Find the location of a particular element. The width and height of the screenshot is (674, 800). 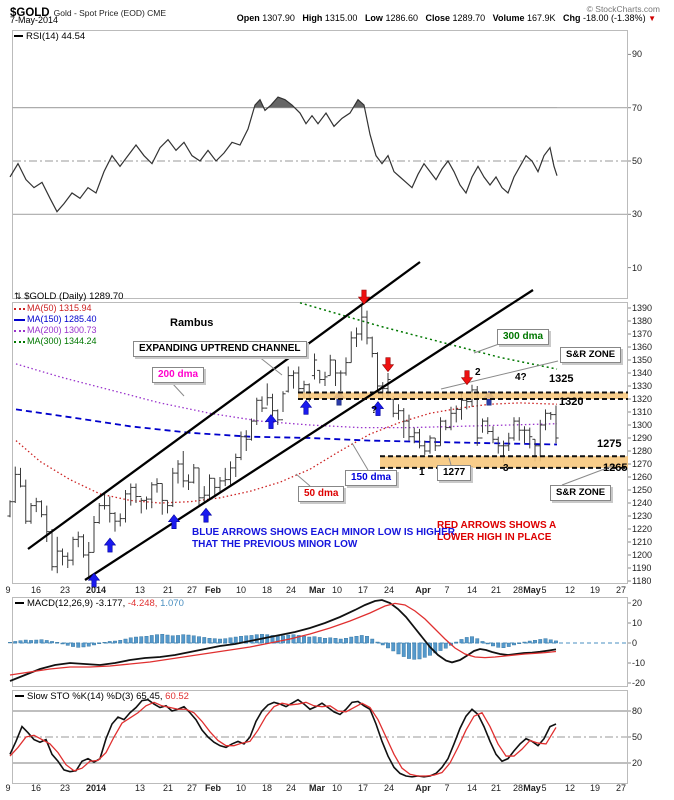

ma-legend-label: MA(150) 1285.40 is located at coordinates (62, 319).